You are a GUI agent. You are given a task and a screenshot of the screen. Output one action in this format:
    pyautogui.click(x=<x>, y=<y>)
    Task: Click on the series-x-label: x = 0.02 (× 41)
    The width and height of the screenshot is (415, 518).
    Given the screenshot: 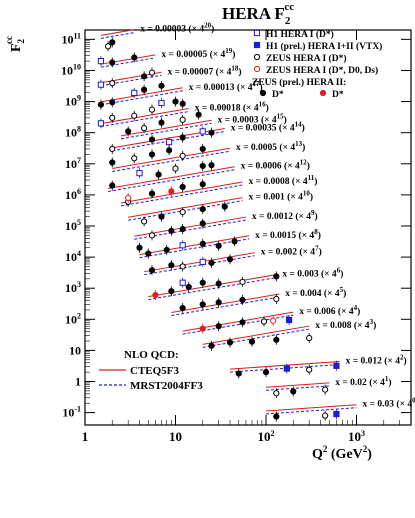 What is the action you would take?
    pyautogui.click(x=363, y=381)
    